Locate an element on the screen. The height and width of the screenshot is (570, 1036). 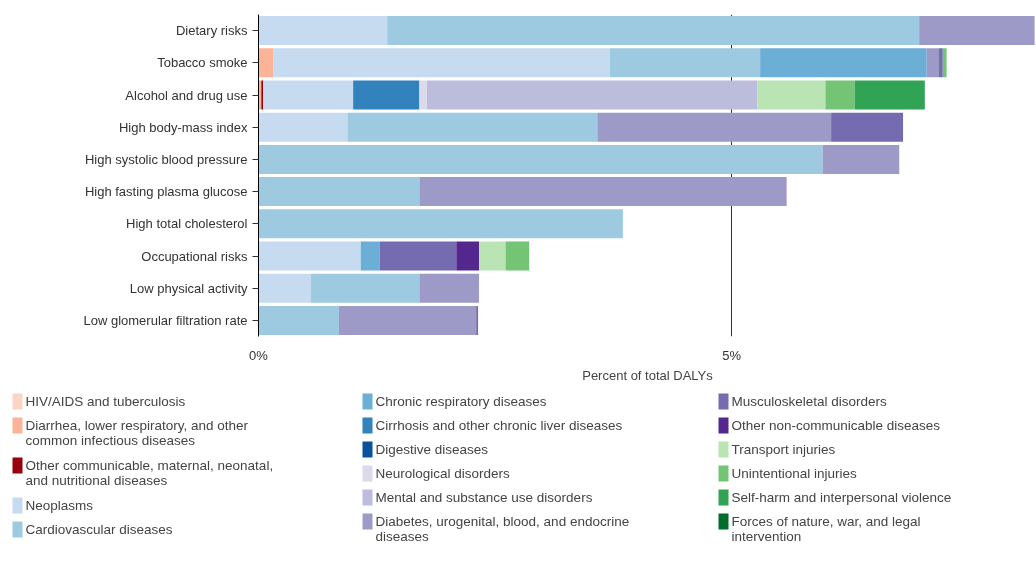
y-tick-label: High total cholesterol is located at coordinates (187, 224).